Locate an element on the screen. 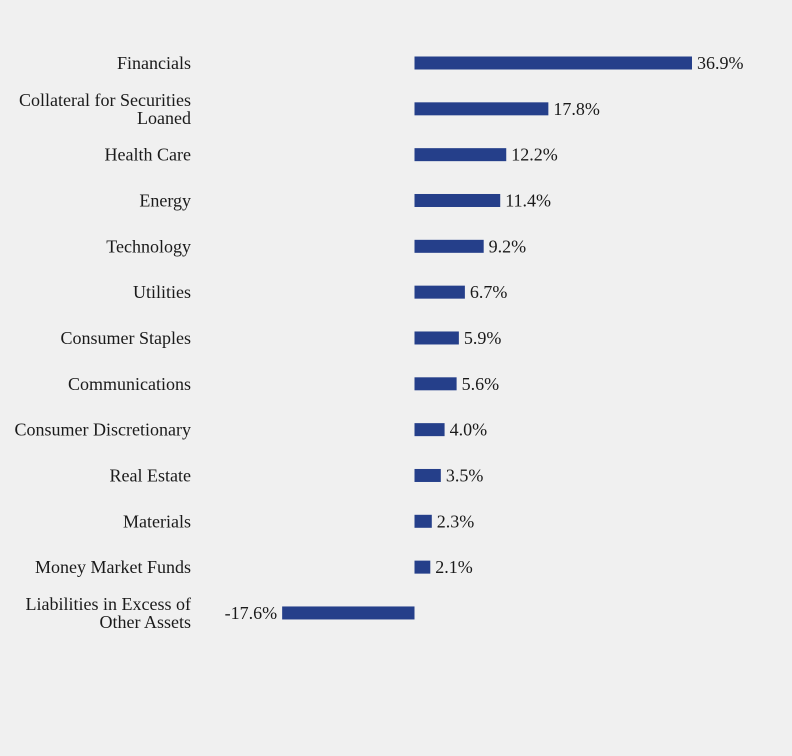 The height and width of the screenshot is (756, 792). category-label-line: Materials is located at coordinates (157, 521).